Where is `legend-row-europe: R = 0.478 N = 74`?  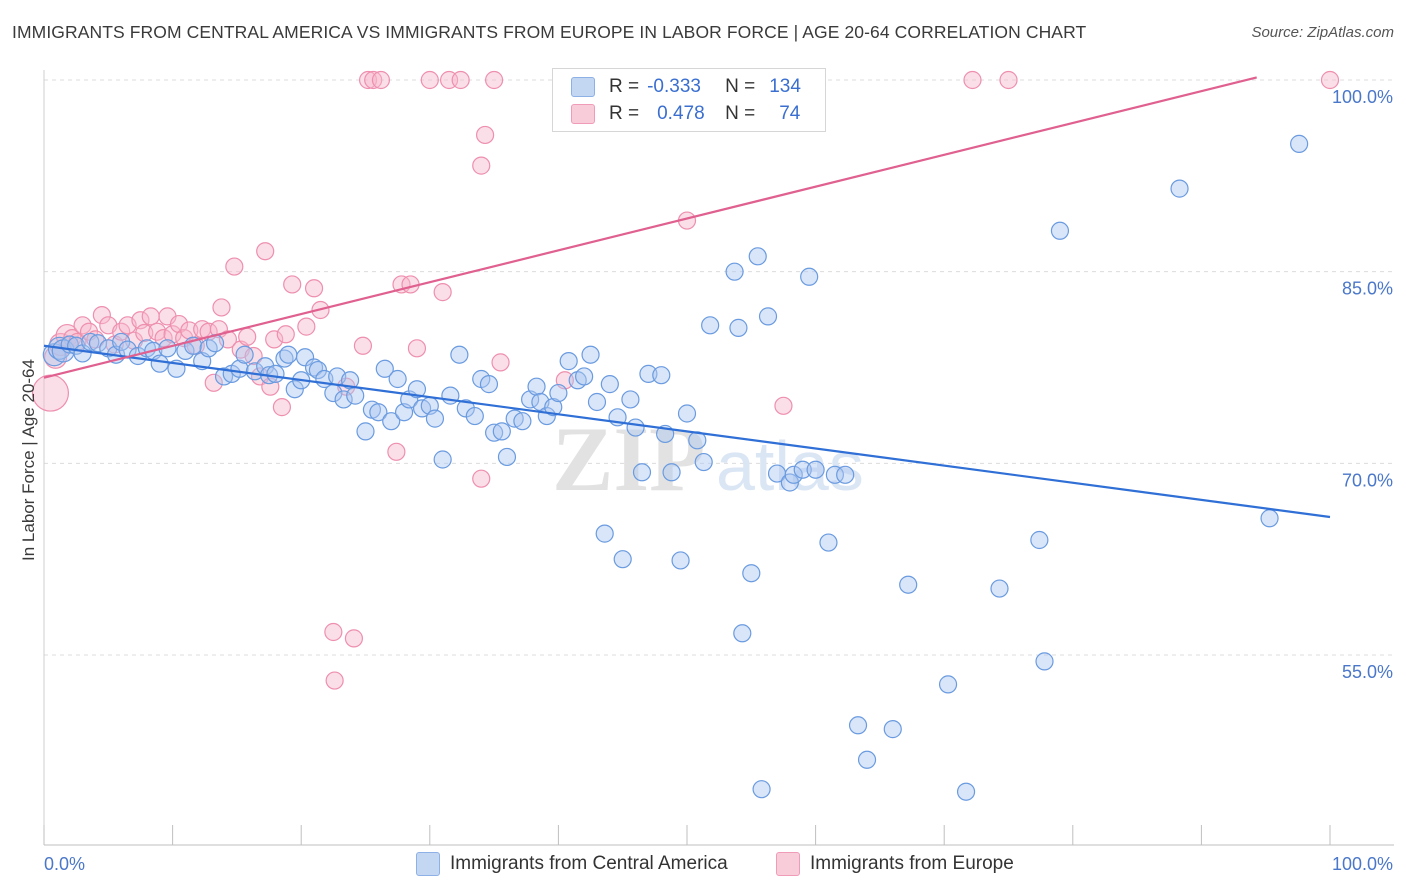
legend-row-europe: R = 0.478 N = 74 is located at coordinates (685, 114).